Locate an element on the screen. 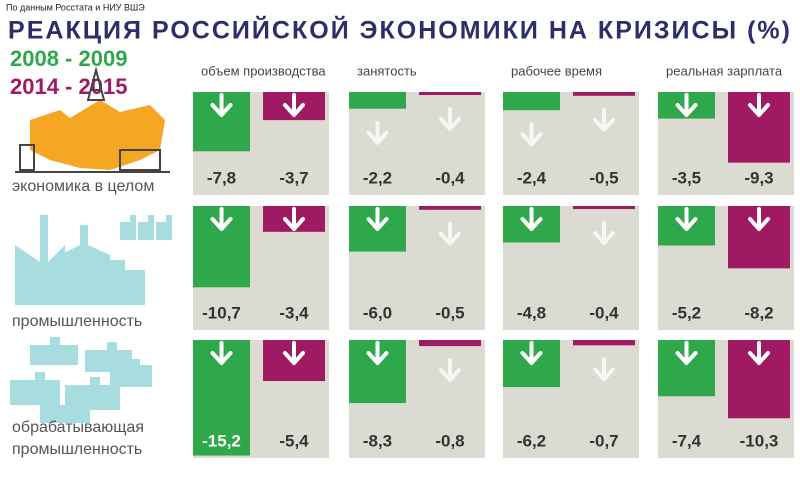 The width and height of the screenshot is (800, 480). value-label: -8,2 is located at coordinates (758, 312).